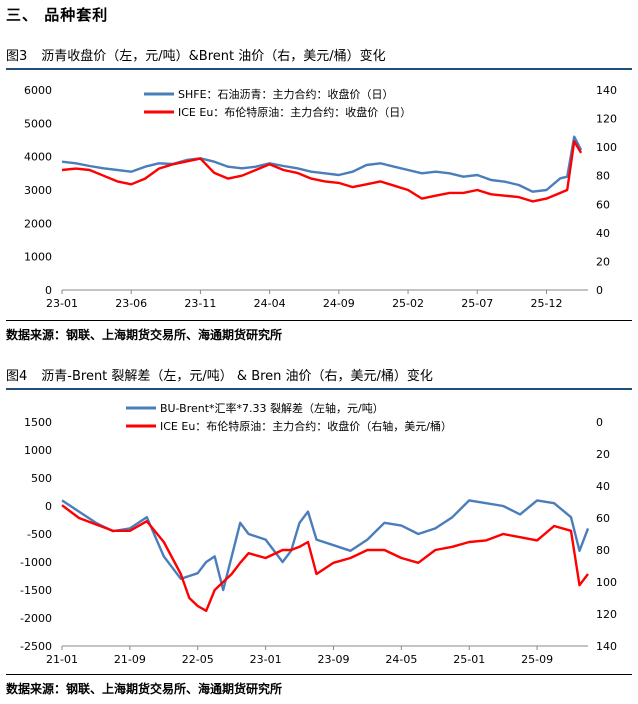 The height and width of the screenshot is (704, 638). I want to click on y-left-tick-label: -2500, so click(36, 646).